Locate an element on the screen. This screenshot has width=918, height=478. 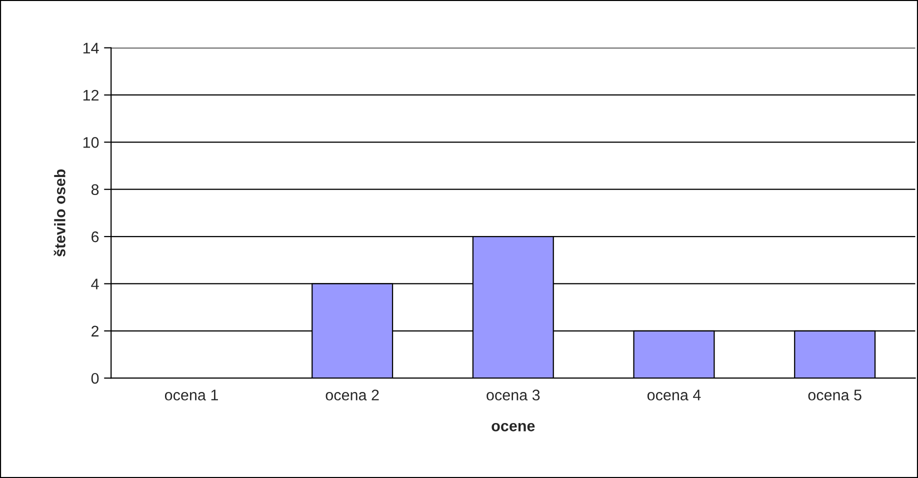
y-tick-label: 2 is located at coordinates (95, 331).